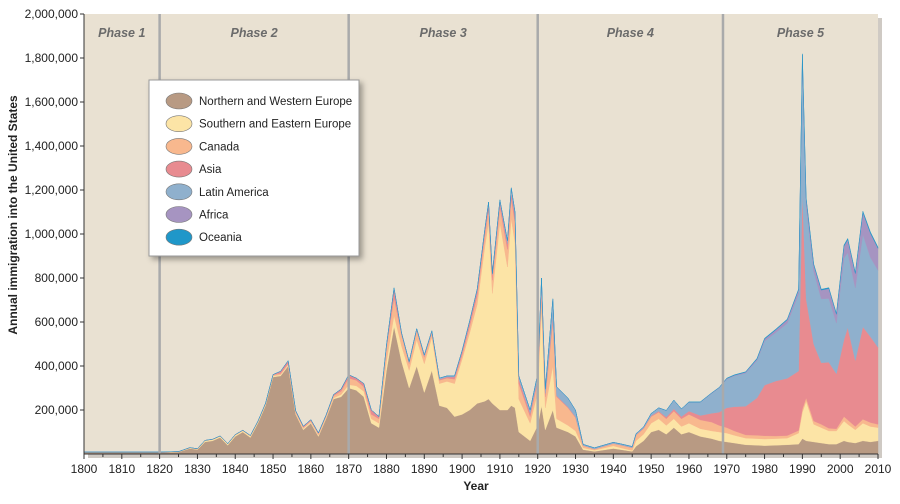  Describe the element at coordinates (840, 469) in the screenshot. I see `x-tick-label: 2000` at that location.